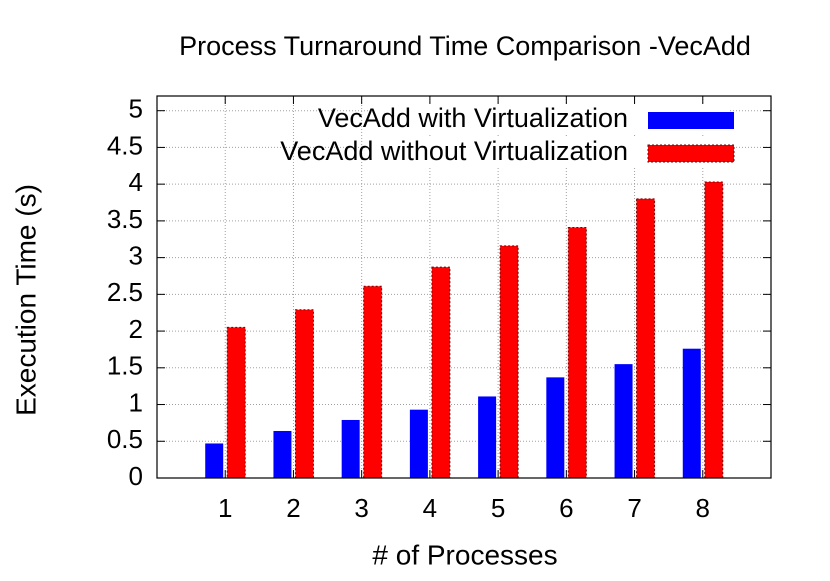 The height and width of the screenshot is (581, 830). I want to click on x-tick-label: 3, so click(361, 508).